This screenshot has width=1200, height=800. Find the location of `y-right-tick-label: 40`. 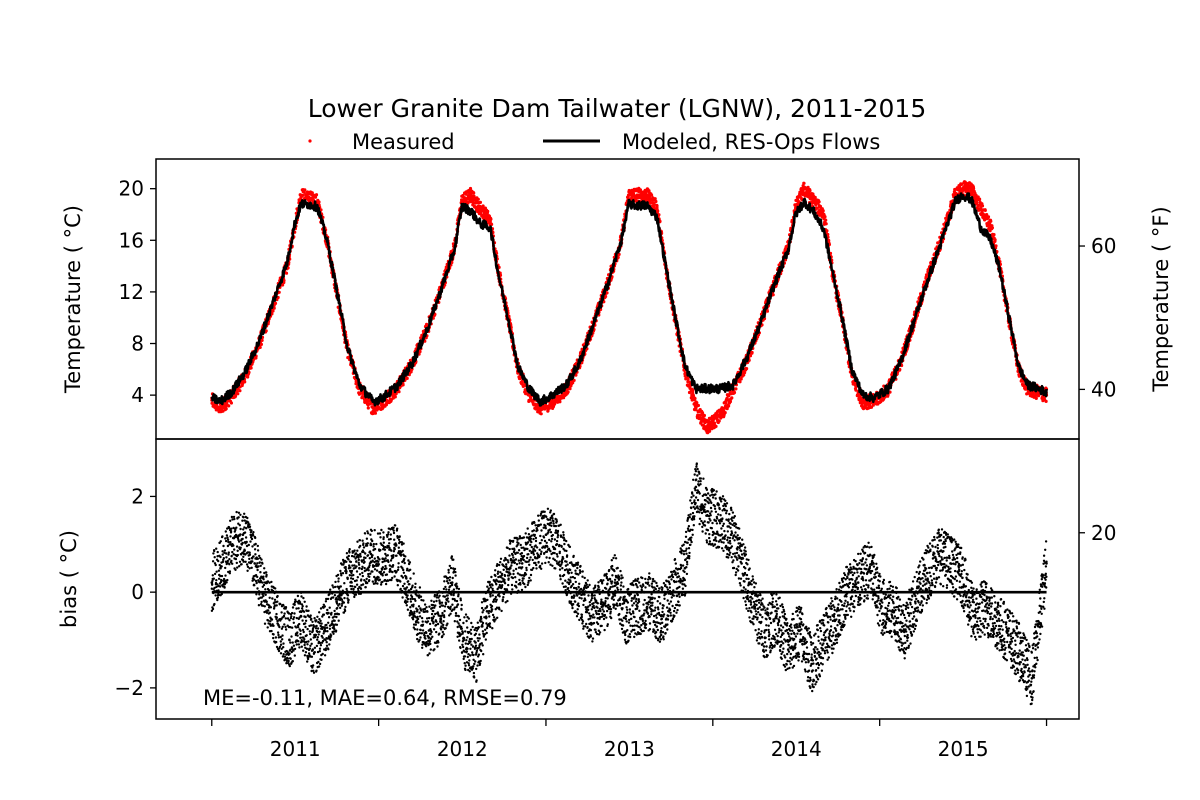

y-right-tick-label: 40 is located at coordinates (1103, 389).